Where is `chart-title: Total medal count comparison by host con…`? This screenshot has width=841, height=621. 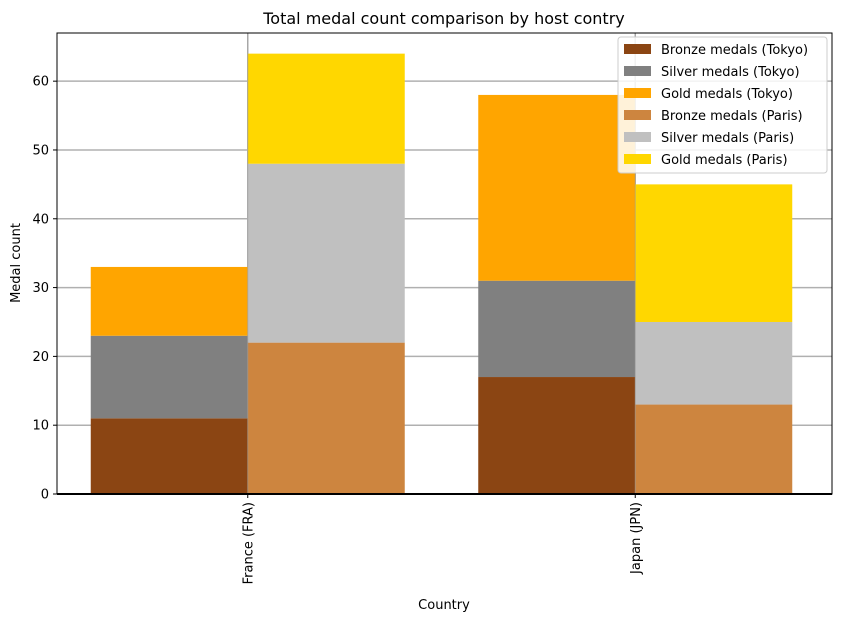 chart-title: Total medal count comparison by host con… is located at coordinates (443, 18).